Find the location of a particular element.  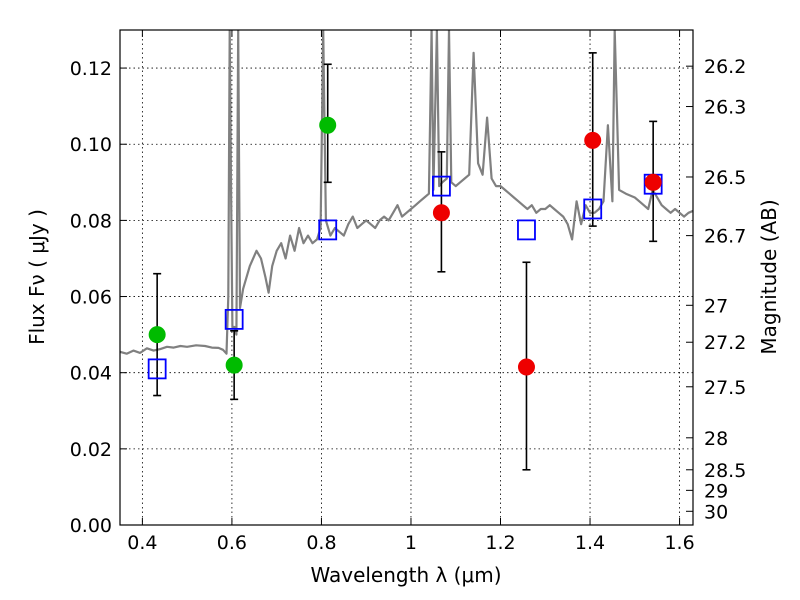

x-axis-title: Wavelength λ (μm) is located at coordinates (405, 575).